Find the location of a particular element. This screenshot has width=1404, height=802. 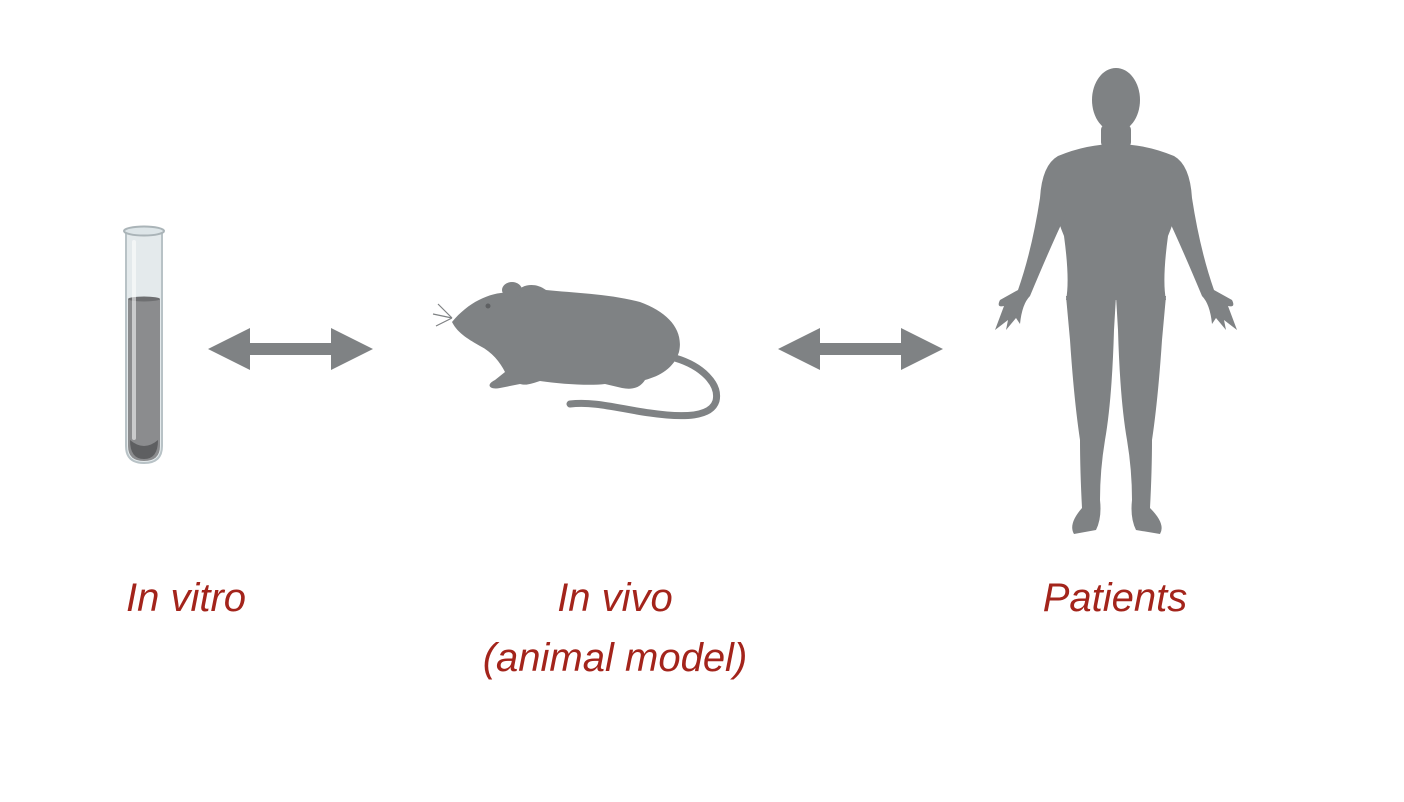

test-tube-icon is located at coordinates (144, 345).